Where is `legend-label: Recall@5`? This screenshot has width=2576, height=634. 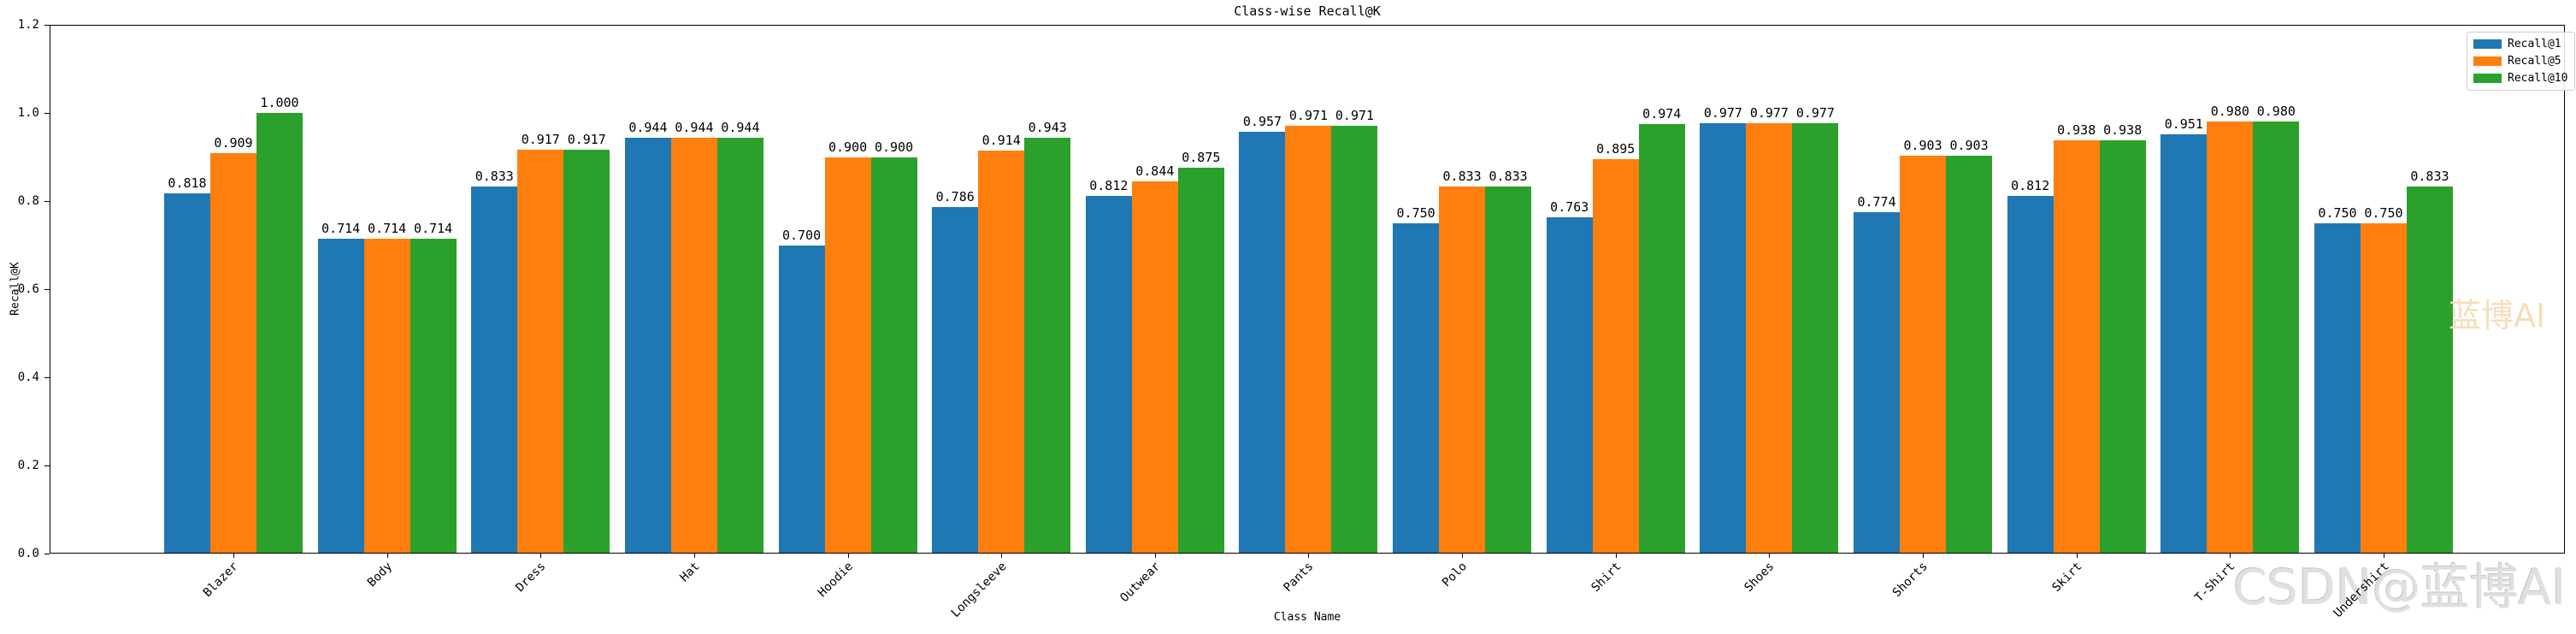
legend-label: Recall@5 is located at coordinates (2534, 62).